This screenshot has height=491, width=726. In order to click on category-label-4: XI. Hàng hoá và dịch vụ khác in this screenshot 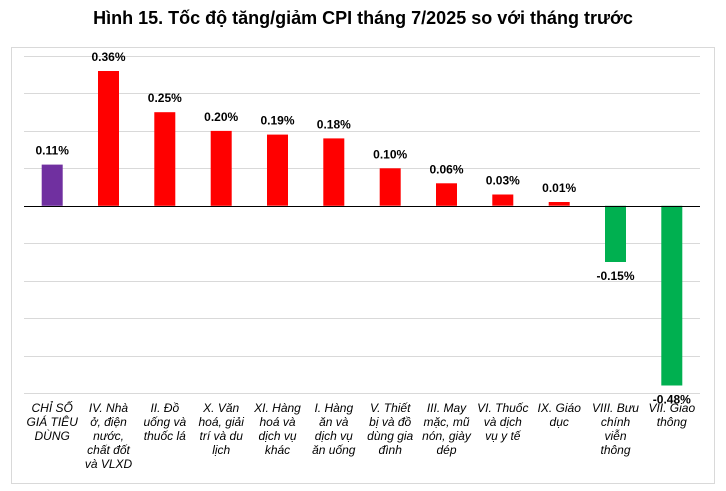, I will do `click(277, 429)`.